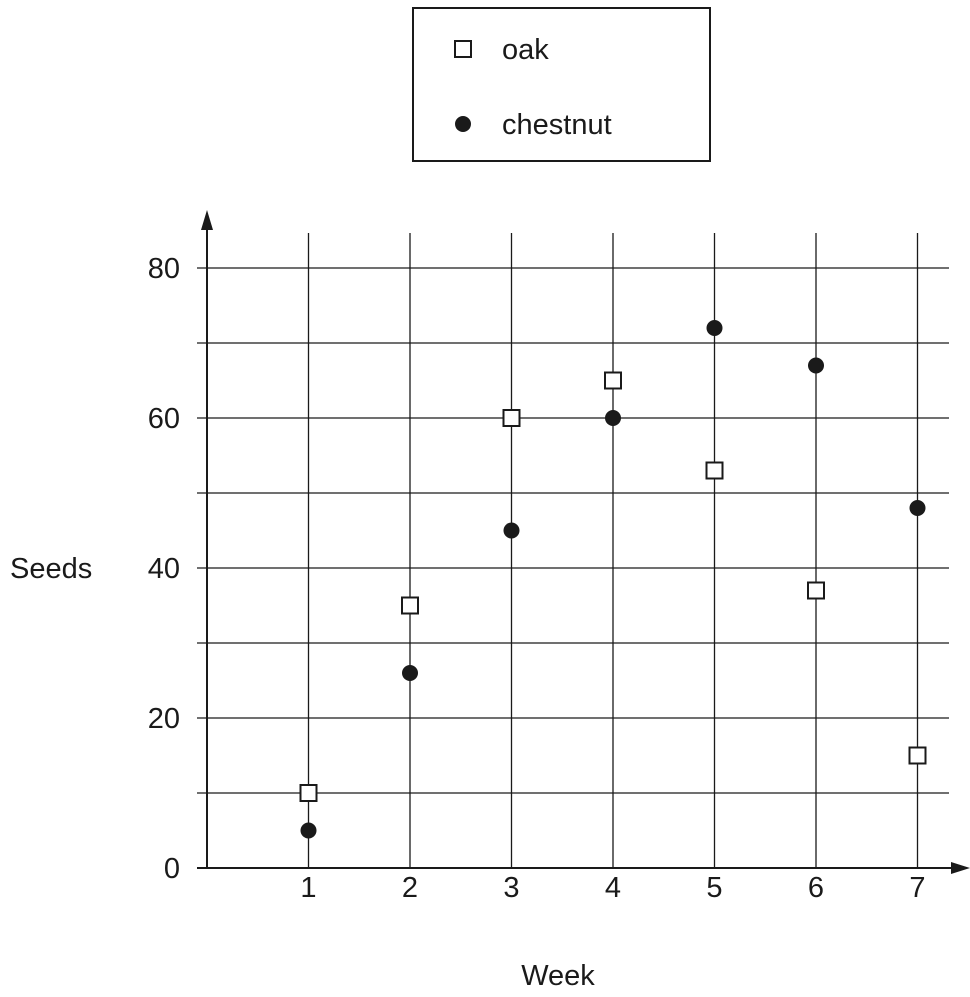 This screenshot has height=997, width=970. I want to click on y-tick-label-80: 80, so click(164, 269).